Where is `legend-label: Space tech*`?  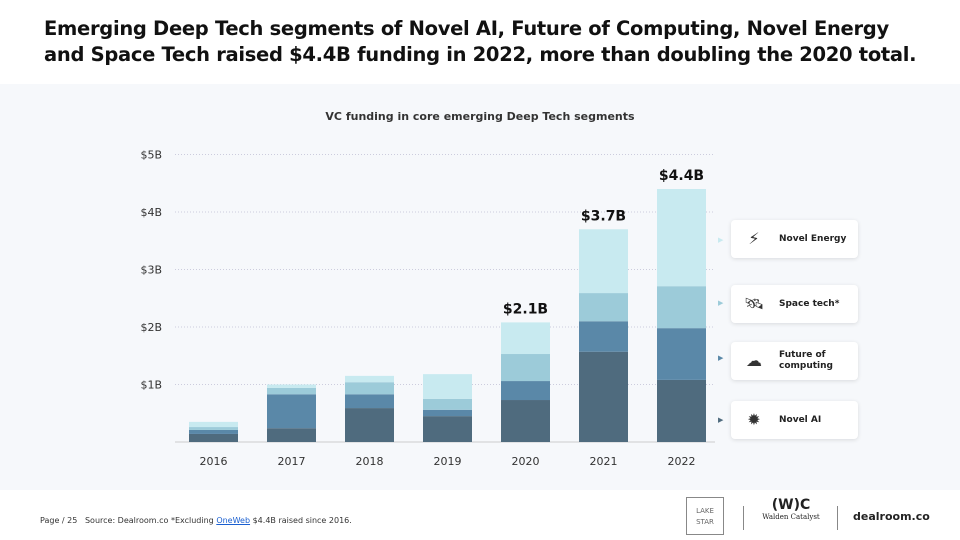
legend-label: Space tech* is located at coordinates (809, 303).